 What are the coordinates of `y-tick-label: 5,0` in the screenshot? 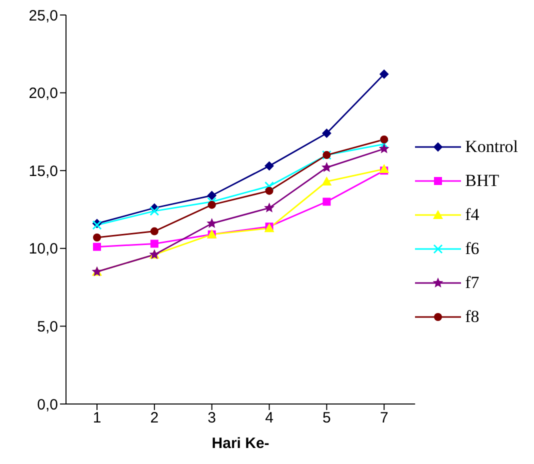 It's located at (47, 327).